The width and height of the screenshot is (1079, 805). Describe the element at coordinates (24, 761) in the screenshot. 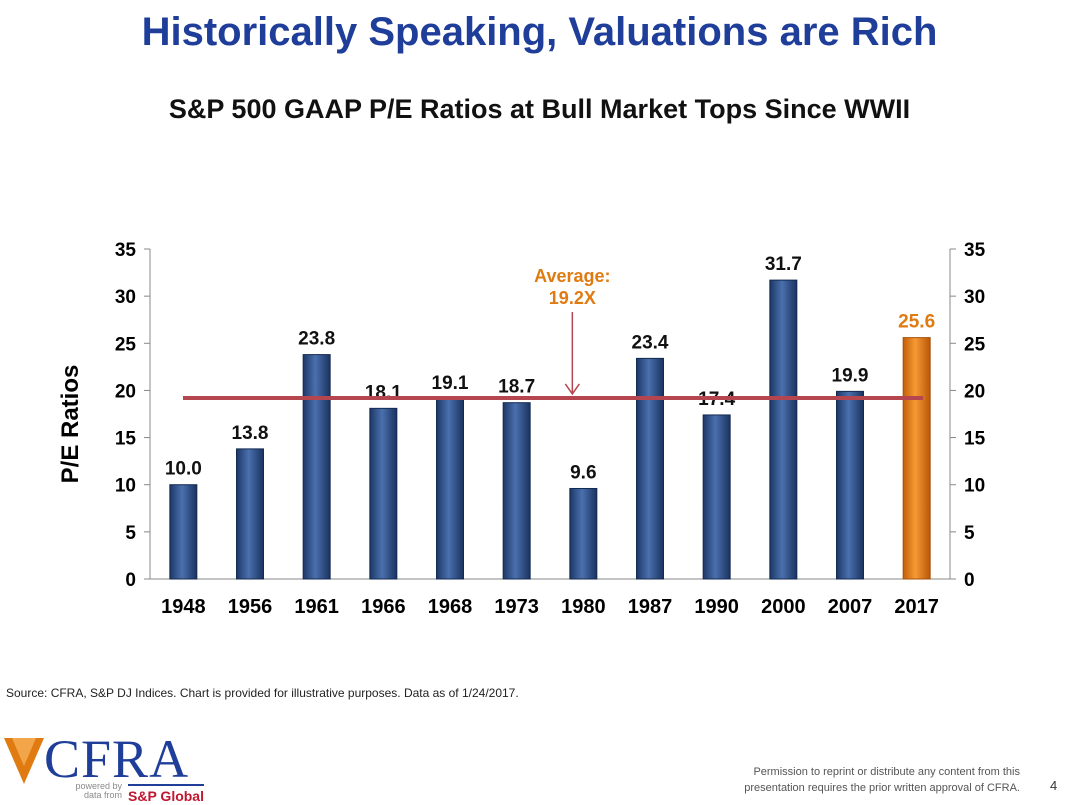

I see `cfra-logo-icon` at that location.